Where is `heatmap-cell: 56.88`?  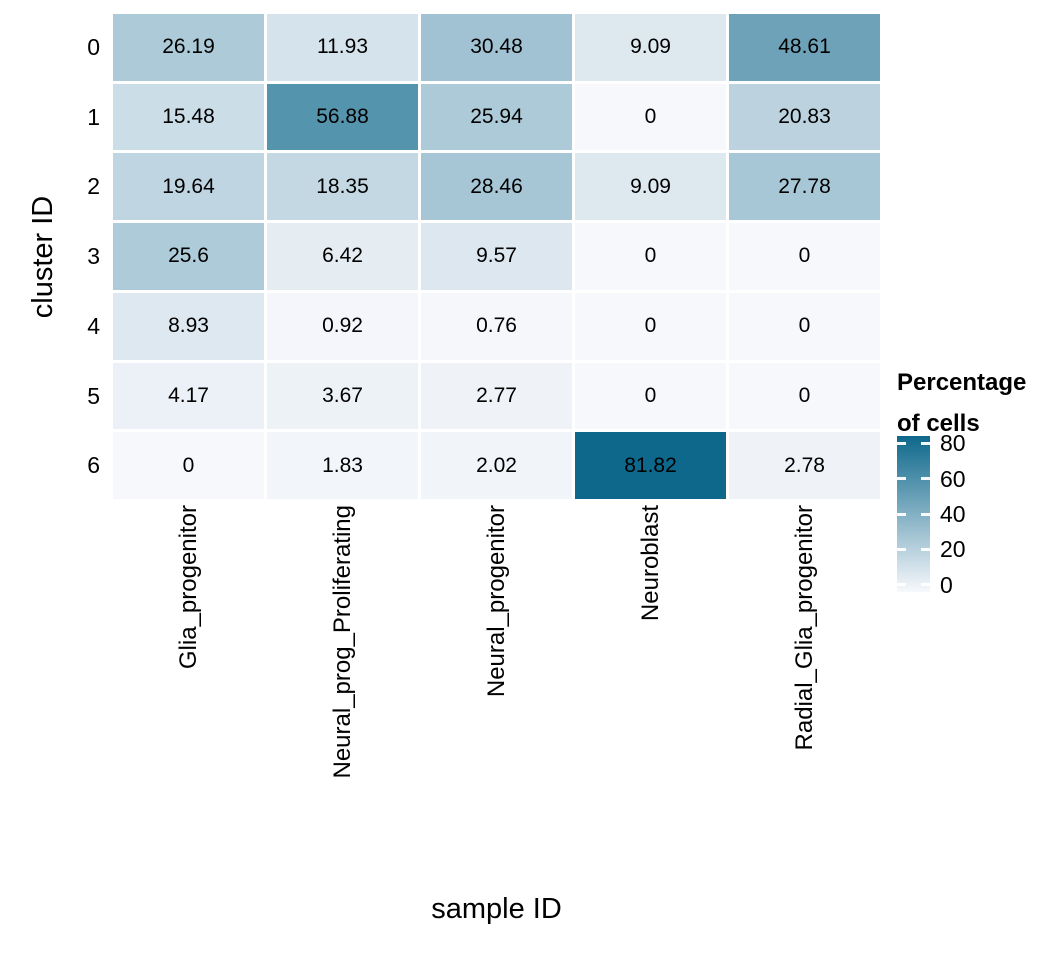 heatmap-cell: 56.88 is located at coordinates (342, 117).